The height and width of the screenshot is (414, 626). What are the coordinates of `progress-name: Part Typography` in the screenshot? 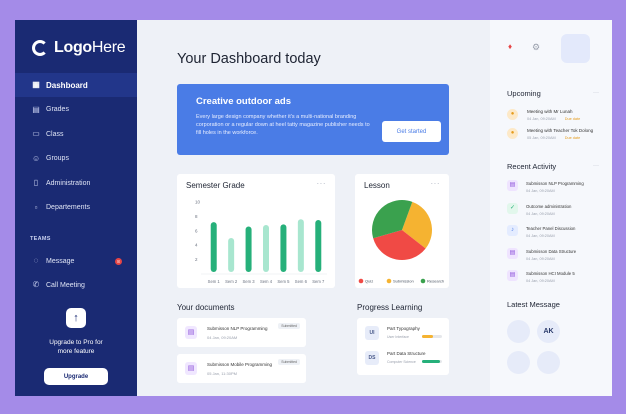 It's located at (403, 328).